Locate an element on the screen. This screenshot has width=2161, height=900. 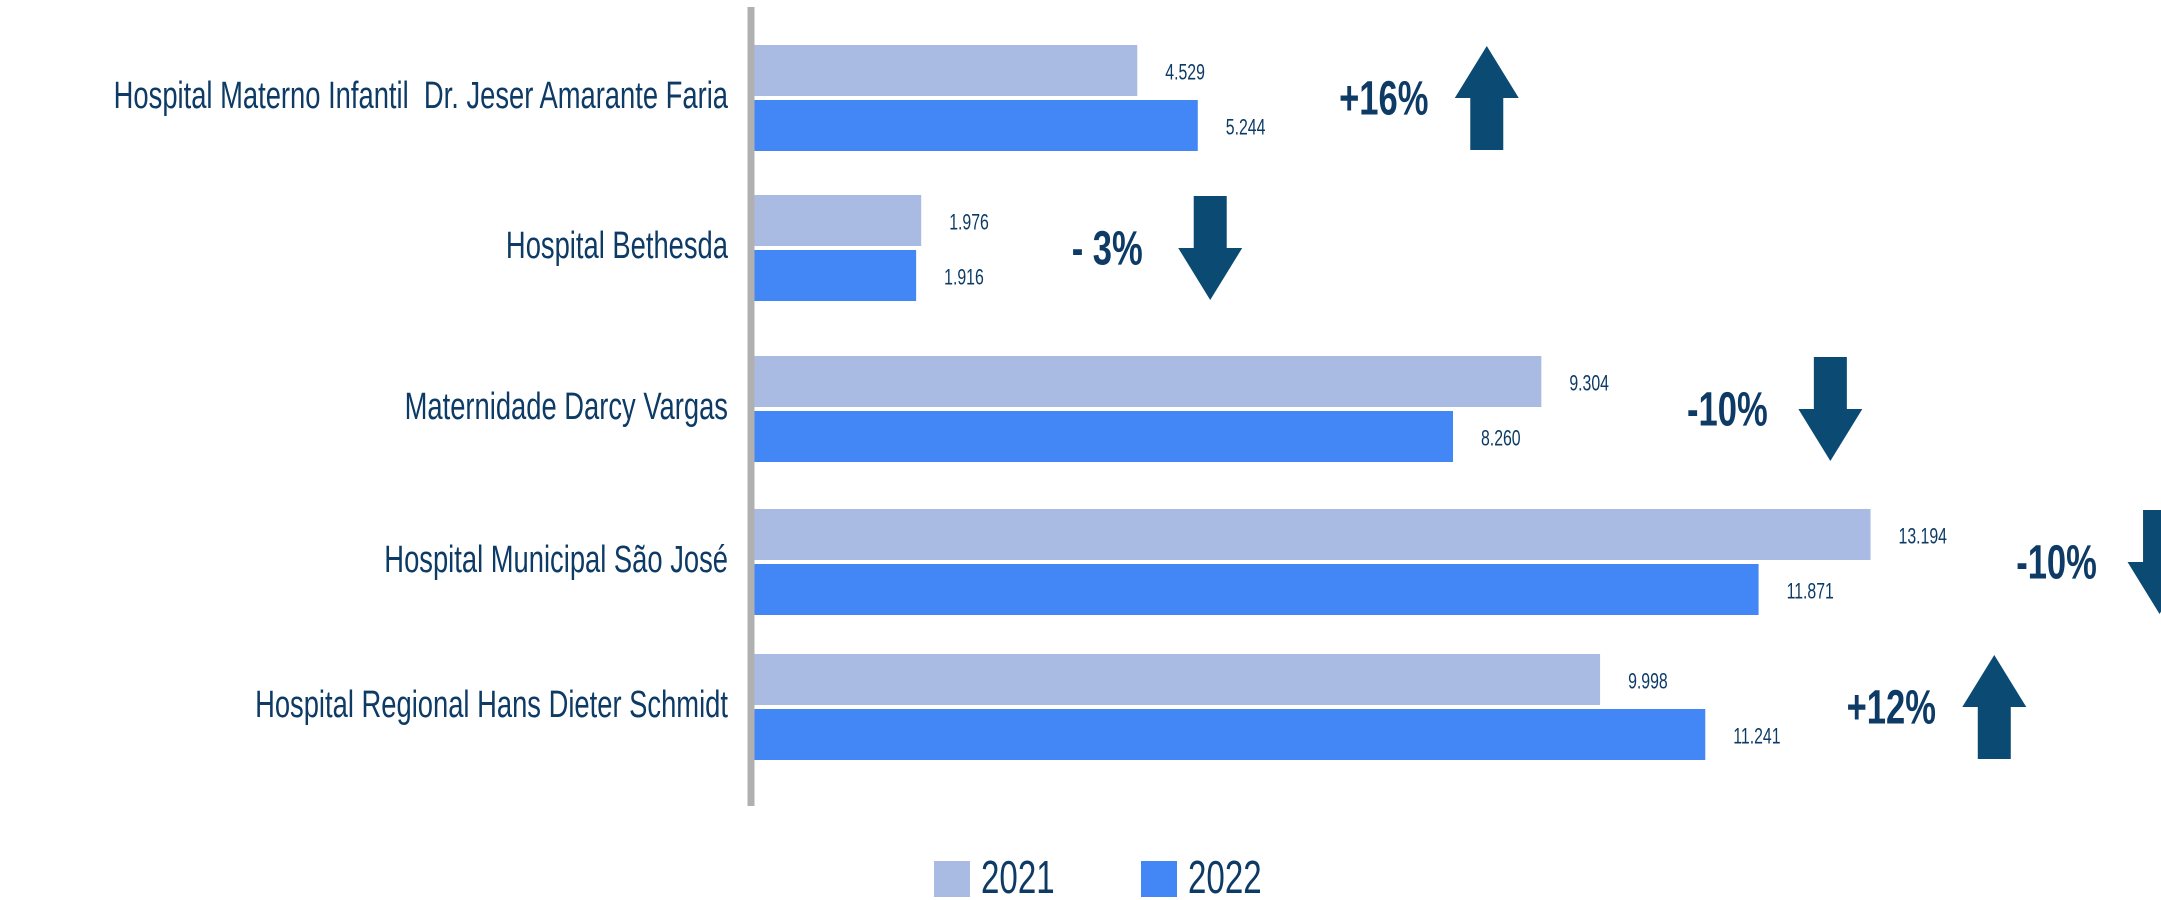
category-label: Hospital Regional Hans Dieter Schmidt is located at coordinates (491, 705).